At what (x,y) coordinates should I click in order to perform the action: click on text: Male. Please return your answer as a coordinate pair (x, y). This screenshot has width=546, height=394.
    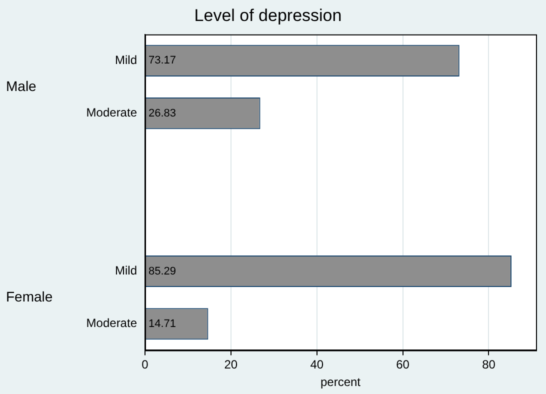
    Looking at the image, I should click on (21, 86).